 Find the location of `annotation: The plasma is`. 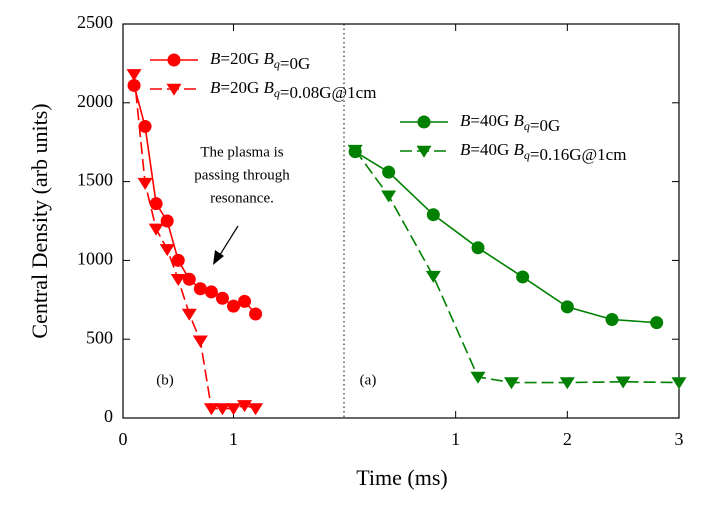

annotation: The plasma is is located at coordinates (241, 152).